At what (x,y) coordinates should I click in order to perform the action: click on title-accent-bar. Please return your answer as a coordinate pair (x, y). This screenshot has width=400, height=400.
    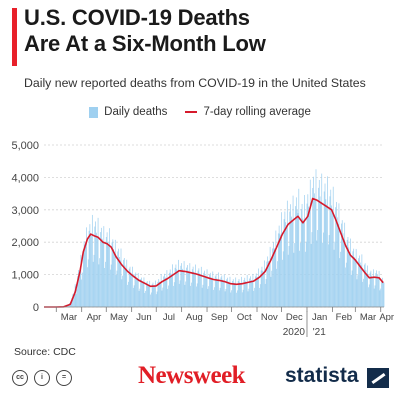
    Looking at the image, I should click on (14, 37).